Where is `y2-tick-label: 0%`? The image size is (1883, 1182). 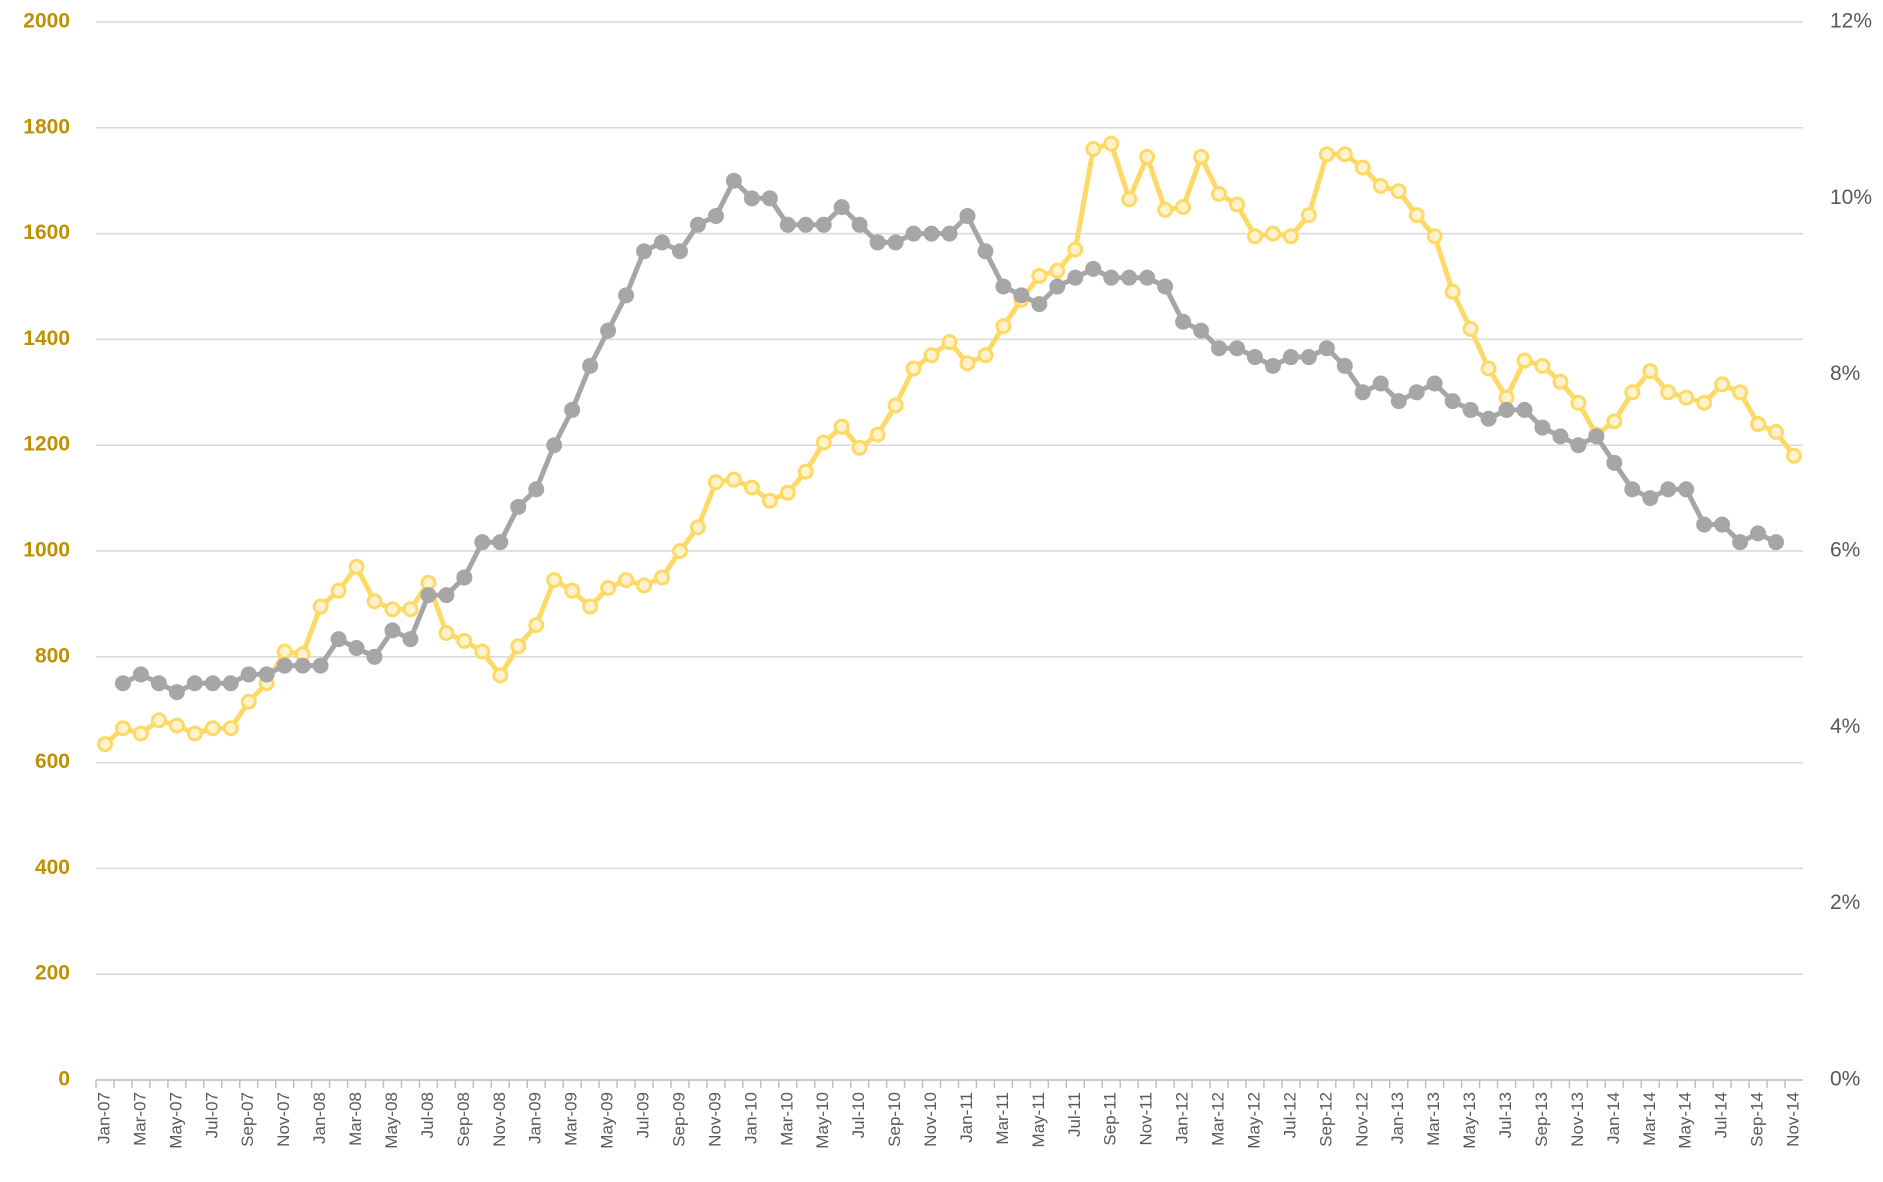
y2-tick-label: 0% is located at coordinates (1845, 1079).